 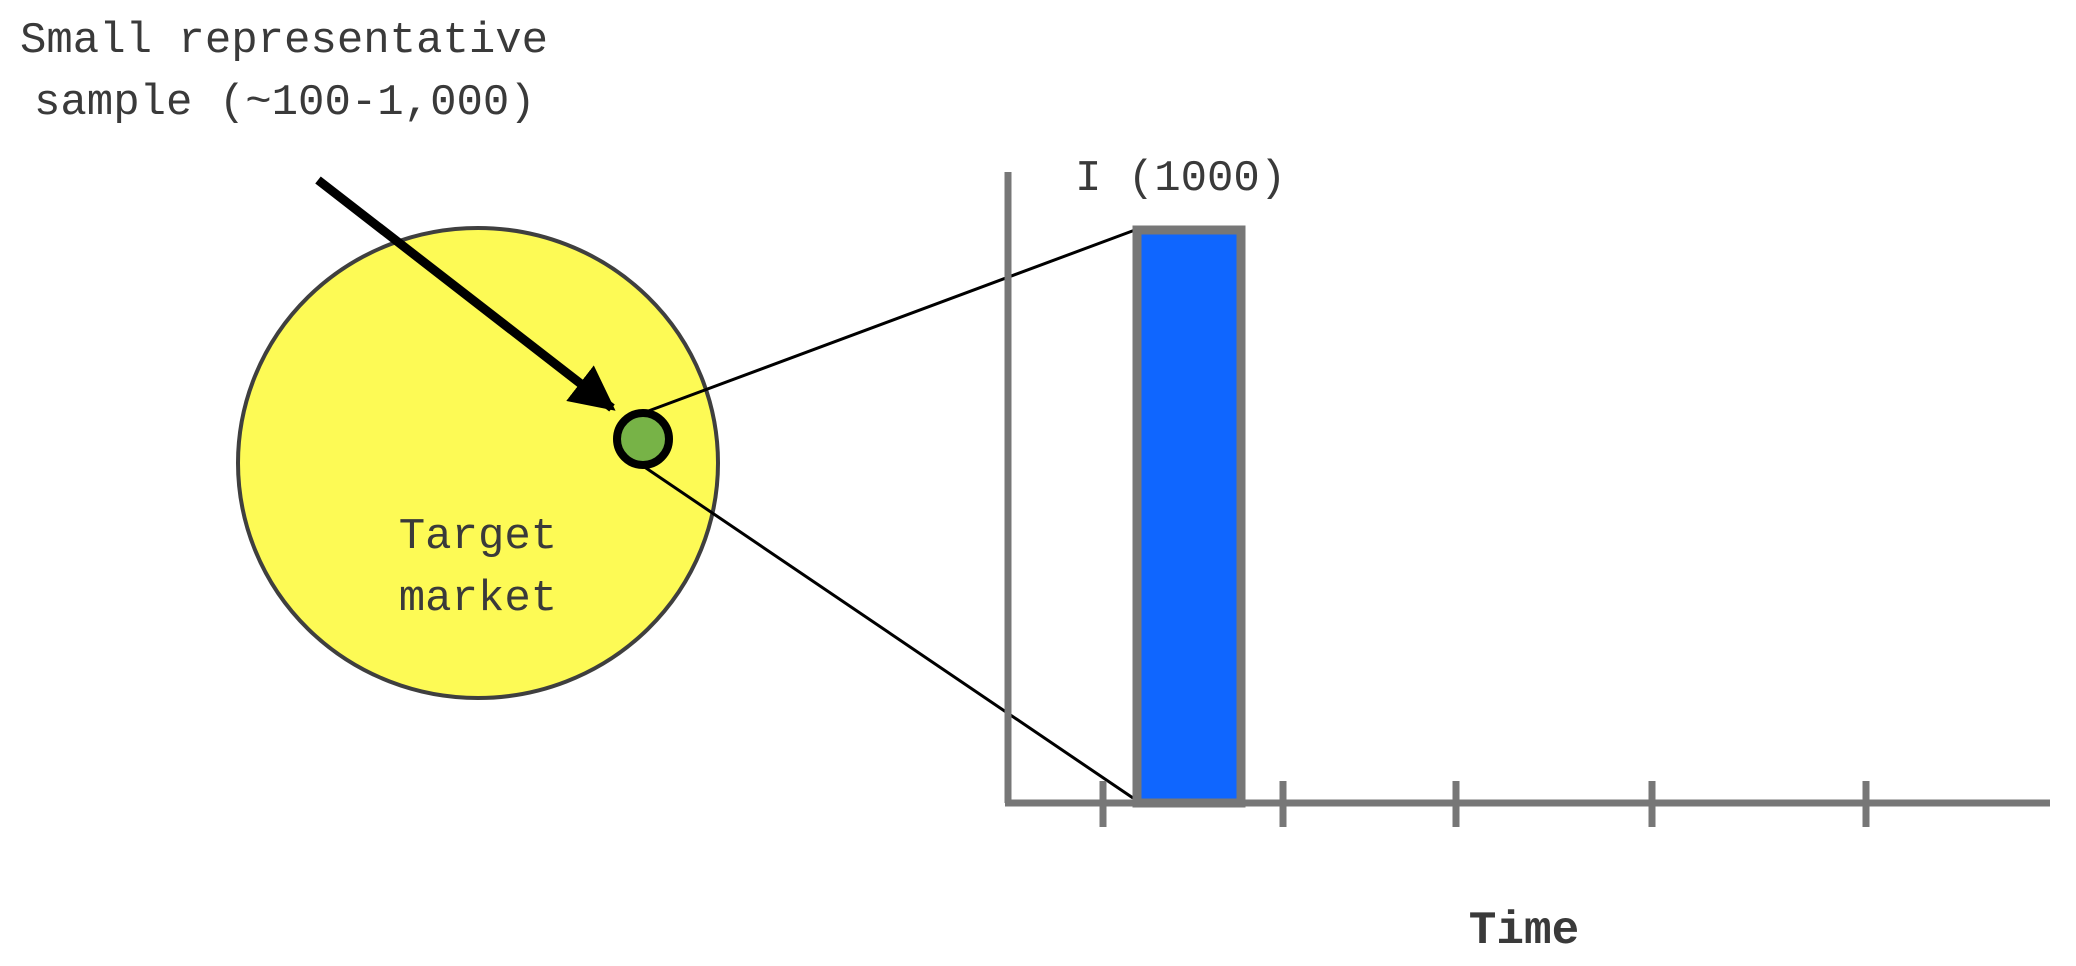 What do you see at coordinates (285, 103) in the screenshot?
I see `callout-line-2: sample (~100-1,000)` at bounding box center [285, 103].